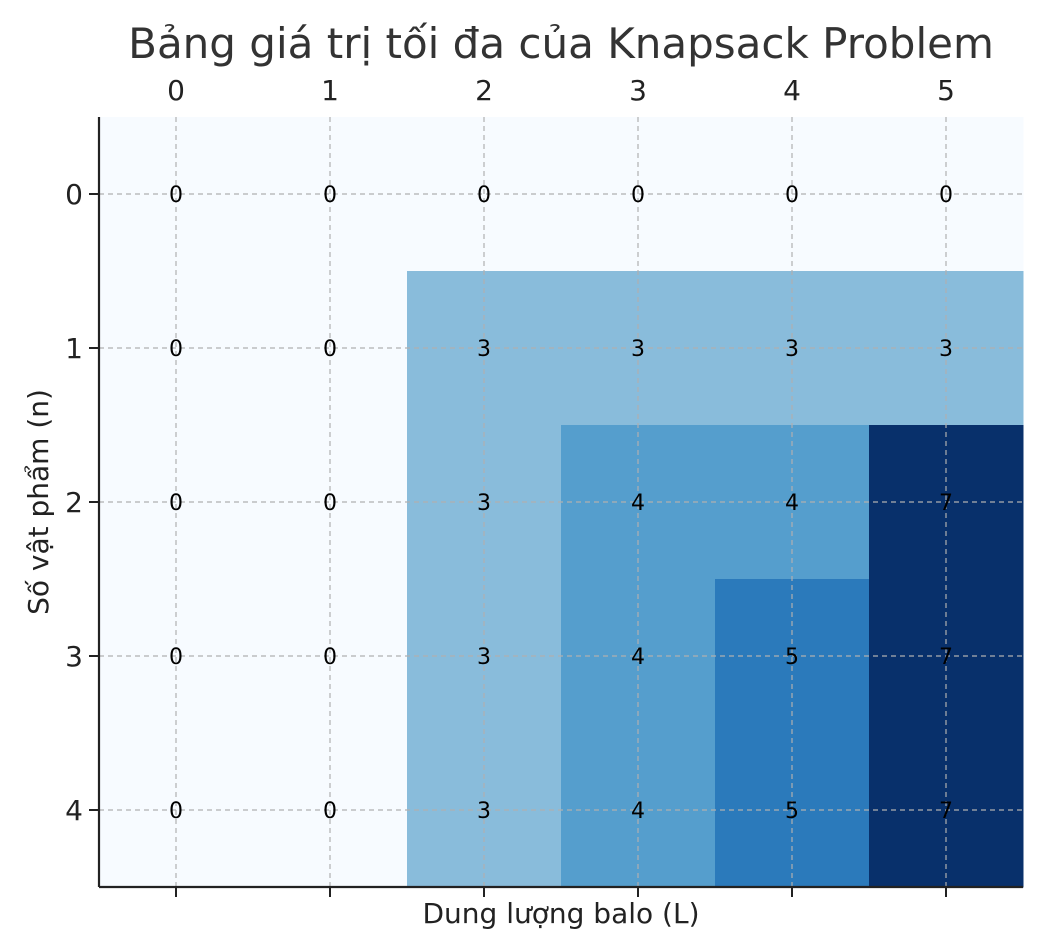 The width and height of the screenshot is (1043, 951). Describe the element at coordinates (74, 656) in the screenshot. I see `y-tick-label: 3` at that location.